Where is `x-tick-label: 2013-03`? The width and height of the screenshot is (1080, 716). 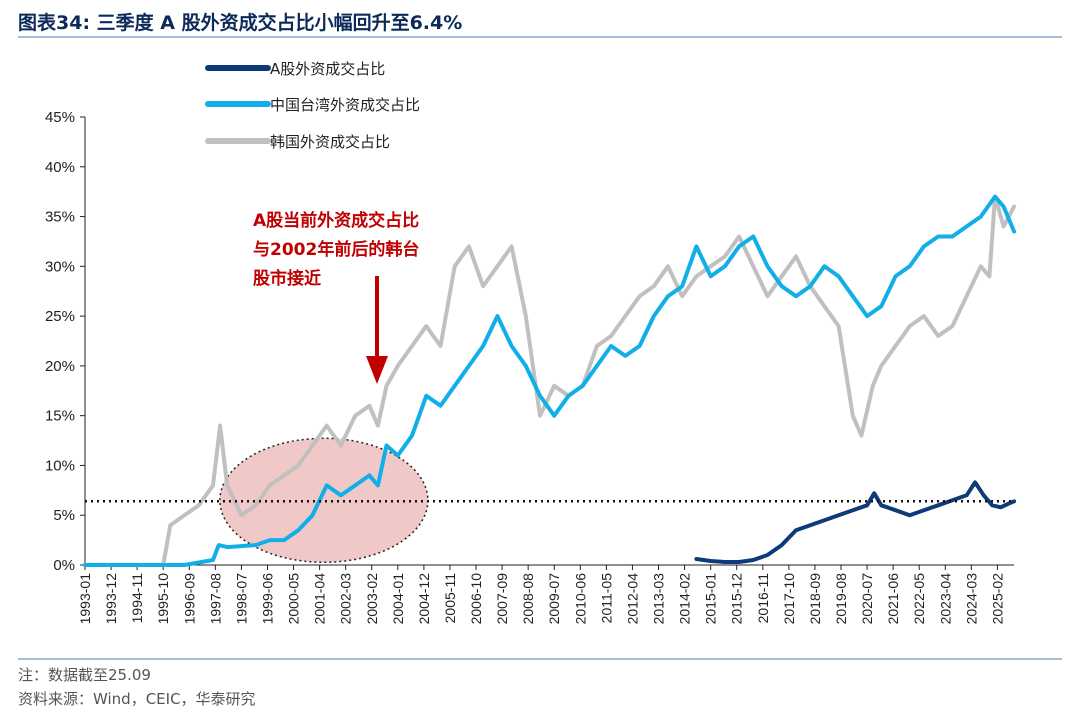
x-tick-label: 2013-03 is located at coordinates (659, 599).